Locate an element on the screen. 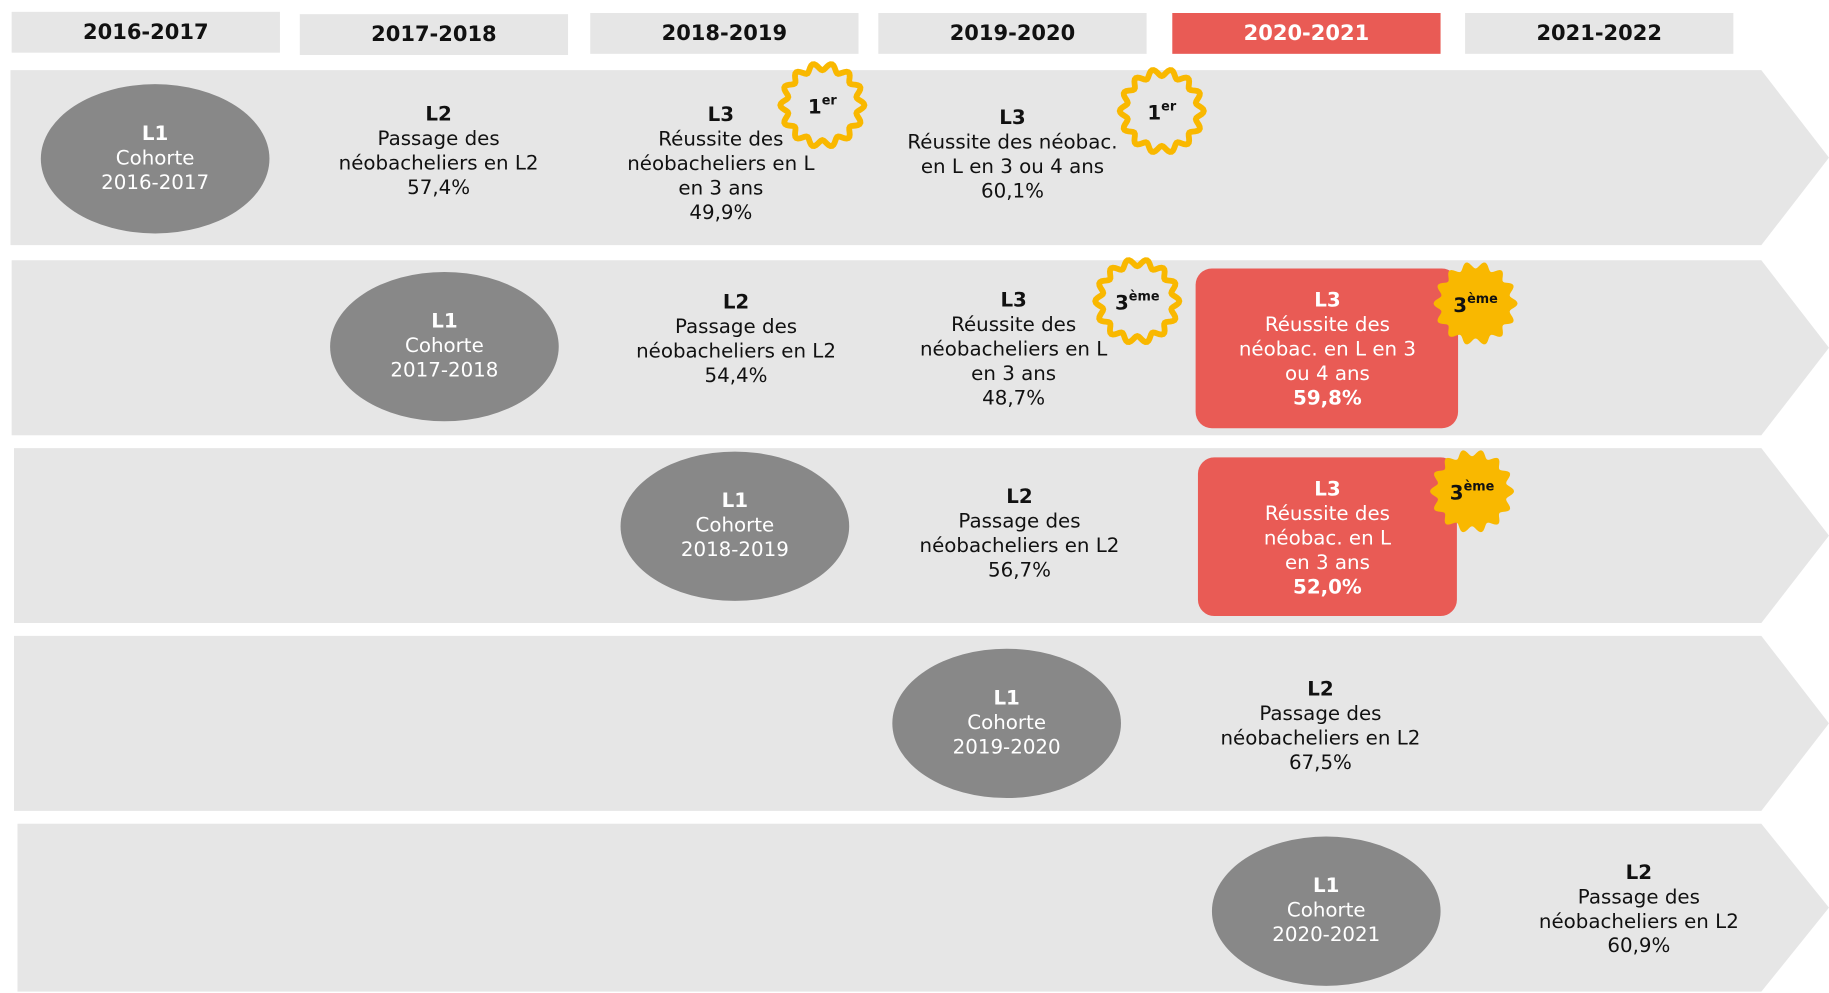  item-line: 49,9% is located at coordinates (720, 212).